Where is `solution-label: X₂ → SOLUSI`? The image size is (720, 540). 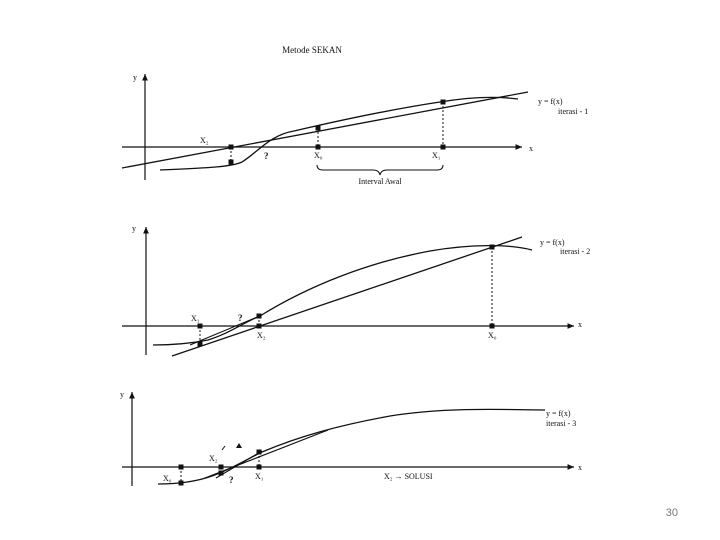
solution-label: X₂ → SOLUSI is located at coordinates (408, 476).